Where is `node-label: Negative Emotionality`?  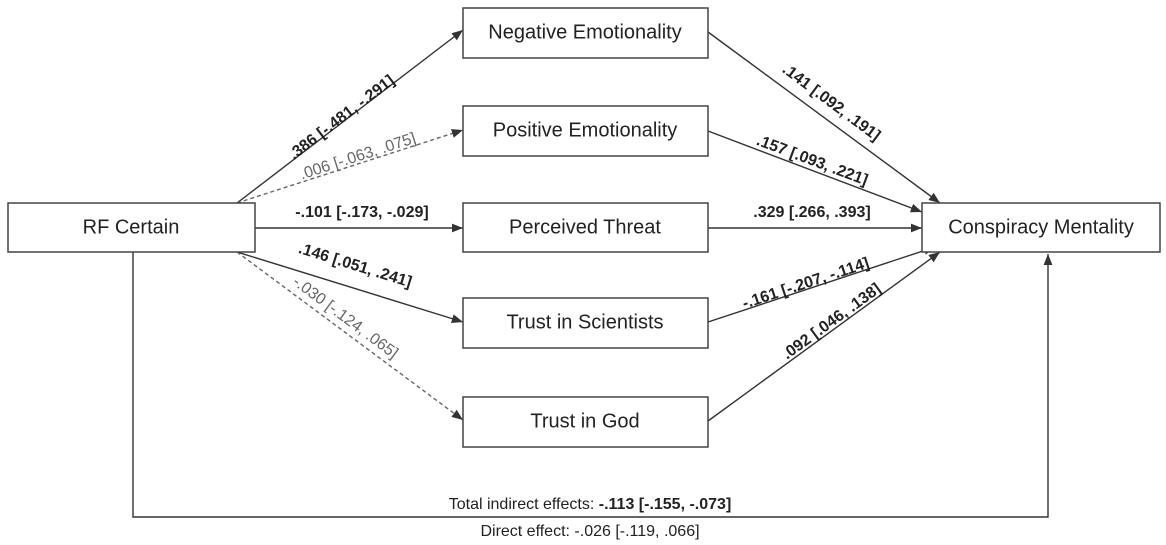 node-label: Negative Emotionality is located at coordinates (584, 32).